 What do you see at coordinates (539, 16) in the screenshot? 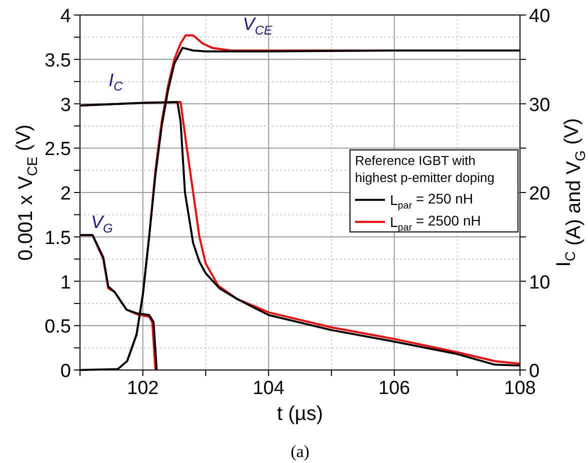
I see `y2-tick-label: 40` at bounding box center [539, 16].